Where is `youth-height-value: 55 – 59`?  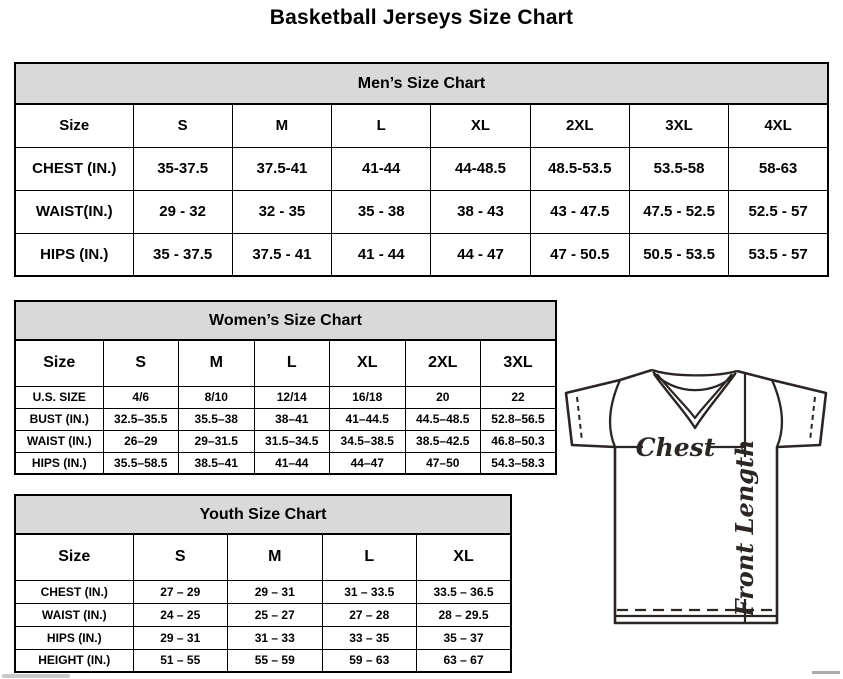
youth-height-value: 55 – 59 is located at coordinates (275, 660).